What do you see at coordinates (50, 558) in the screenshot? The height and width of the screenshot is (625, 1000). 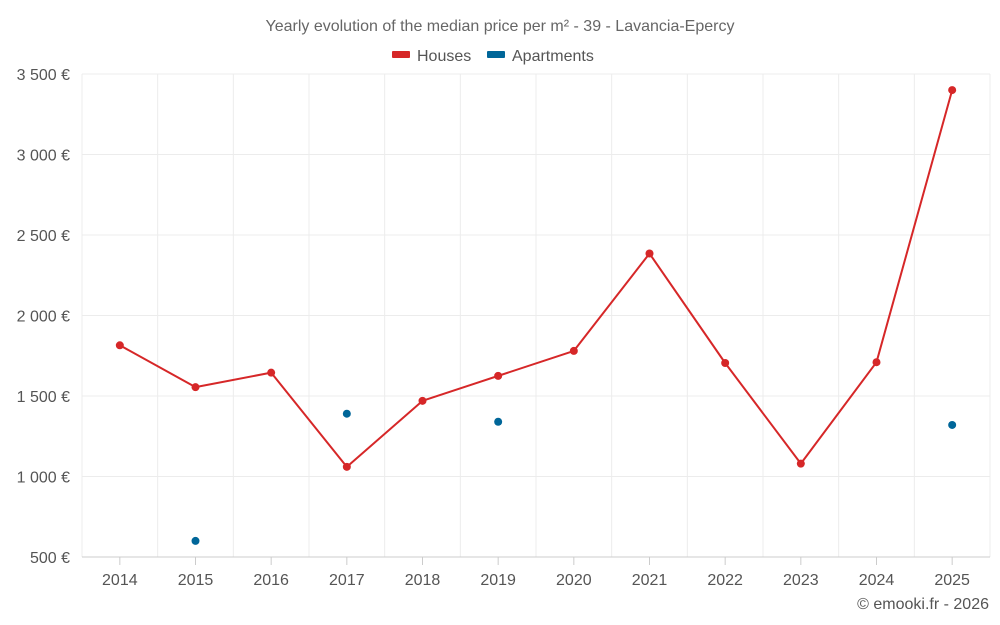 I see `y-tick-label: 500 €` at bounding box center [50, 558].